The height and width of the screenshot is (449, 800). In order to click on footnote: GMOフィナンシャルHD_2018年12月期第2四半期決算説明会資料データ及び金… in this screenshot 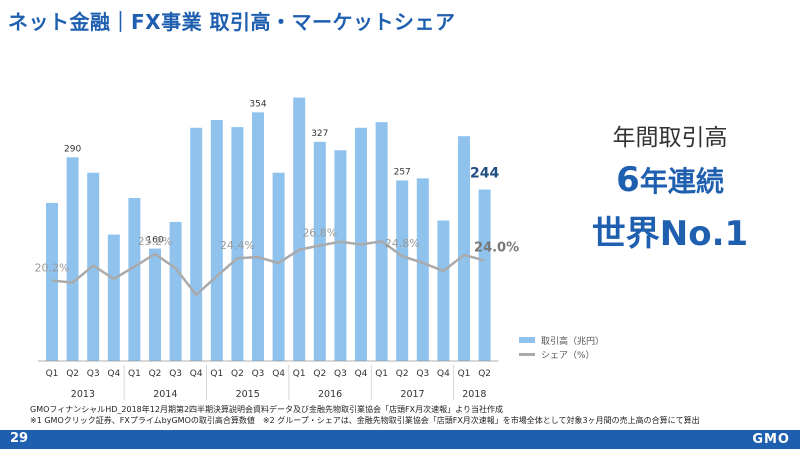, I will do `click(365, 415)`.